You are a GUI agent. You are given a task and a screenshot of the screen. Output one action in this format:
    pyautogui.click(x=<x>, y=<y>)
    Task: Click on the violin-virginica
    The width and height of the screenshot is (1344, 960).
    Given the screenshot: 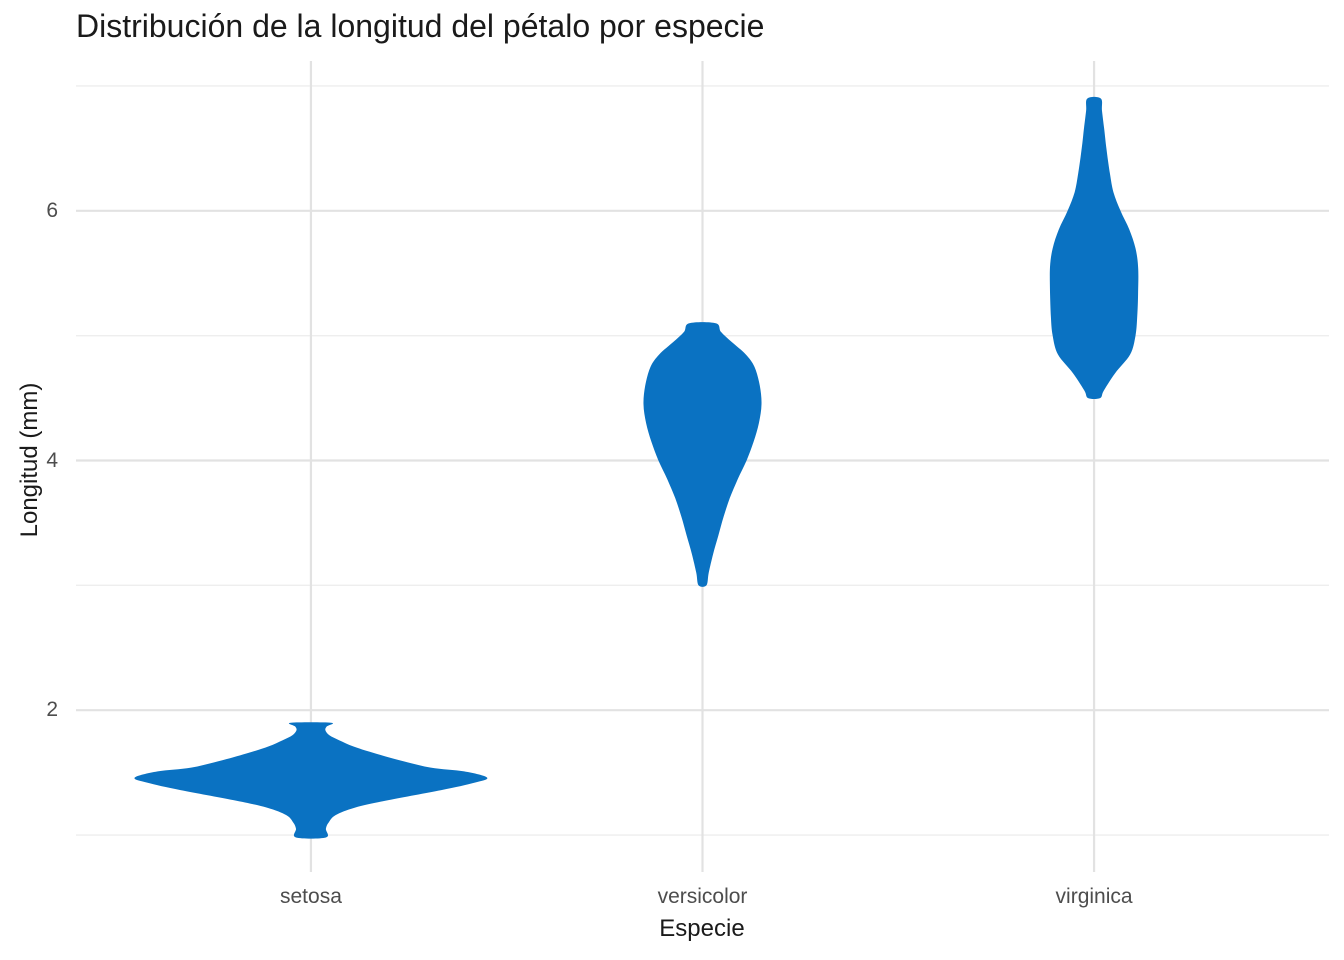 What is the action you would take?
    pyautogui.click(x=1094, y=248)
    